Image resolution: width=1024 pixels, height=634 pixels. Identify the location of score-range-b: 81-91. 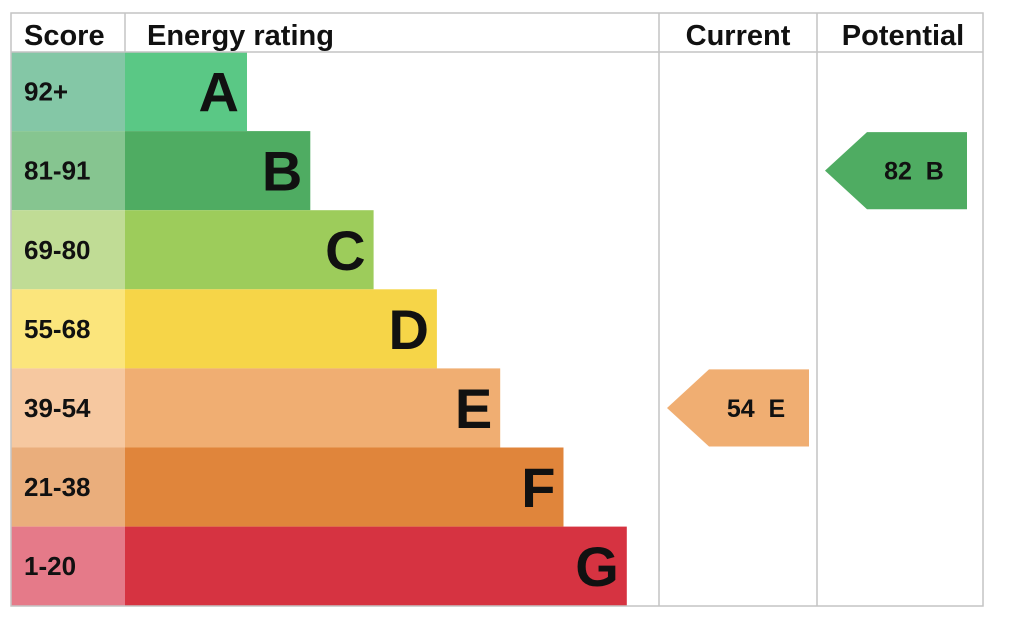
(57, 171).